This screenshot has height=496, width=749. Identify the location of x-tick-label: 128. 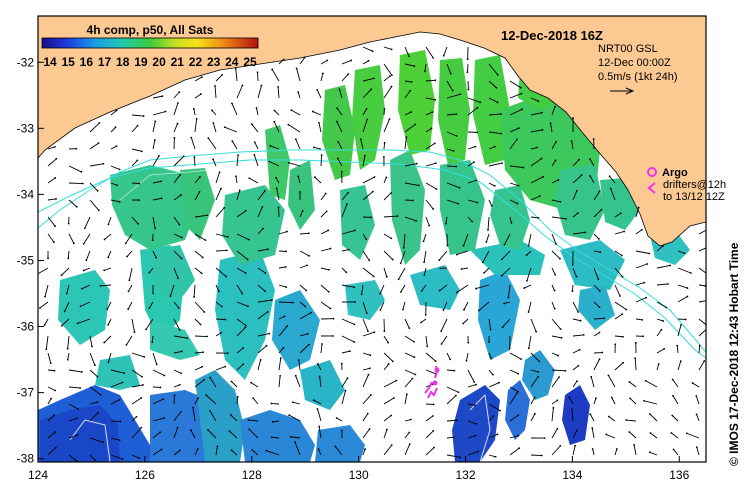
(252, 475).